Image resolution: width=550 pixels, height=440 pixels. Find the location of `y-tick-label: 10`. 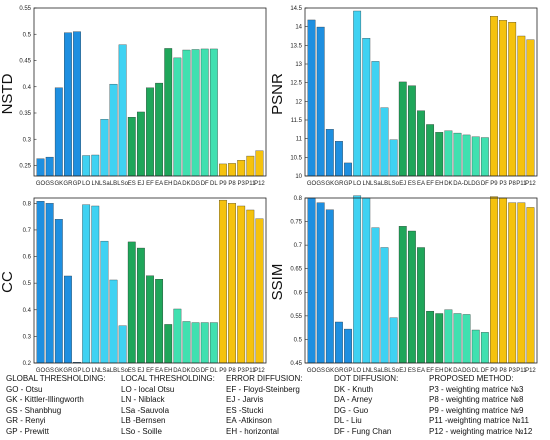

y-tick-label: 10 is located at coordinates (298, 177).